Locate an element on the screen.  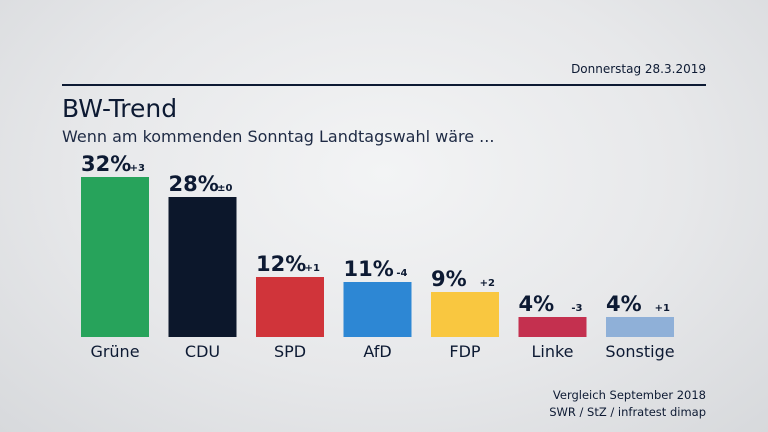
bar-change-label-6: +1 is located at coordinates (662, 308).